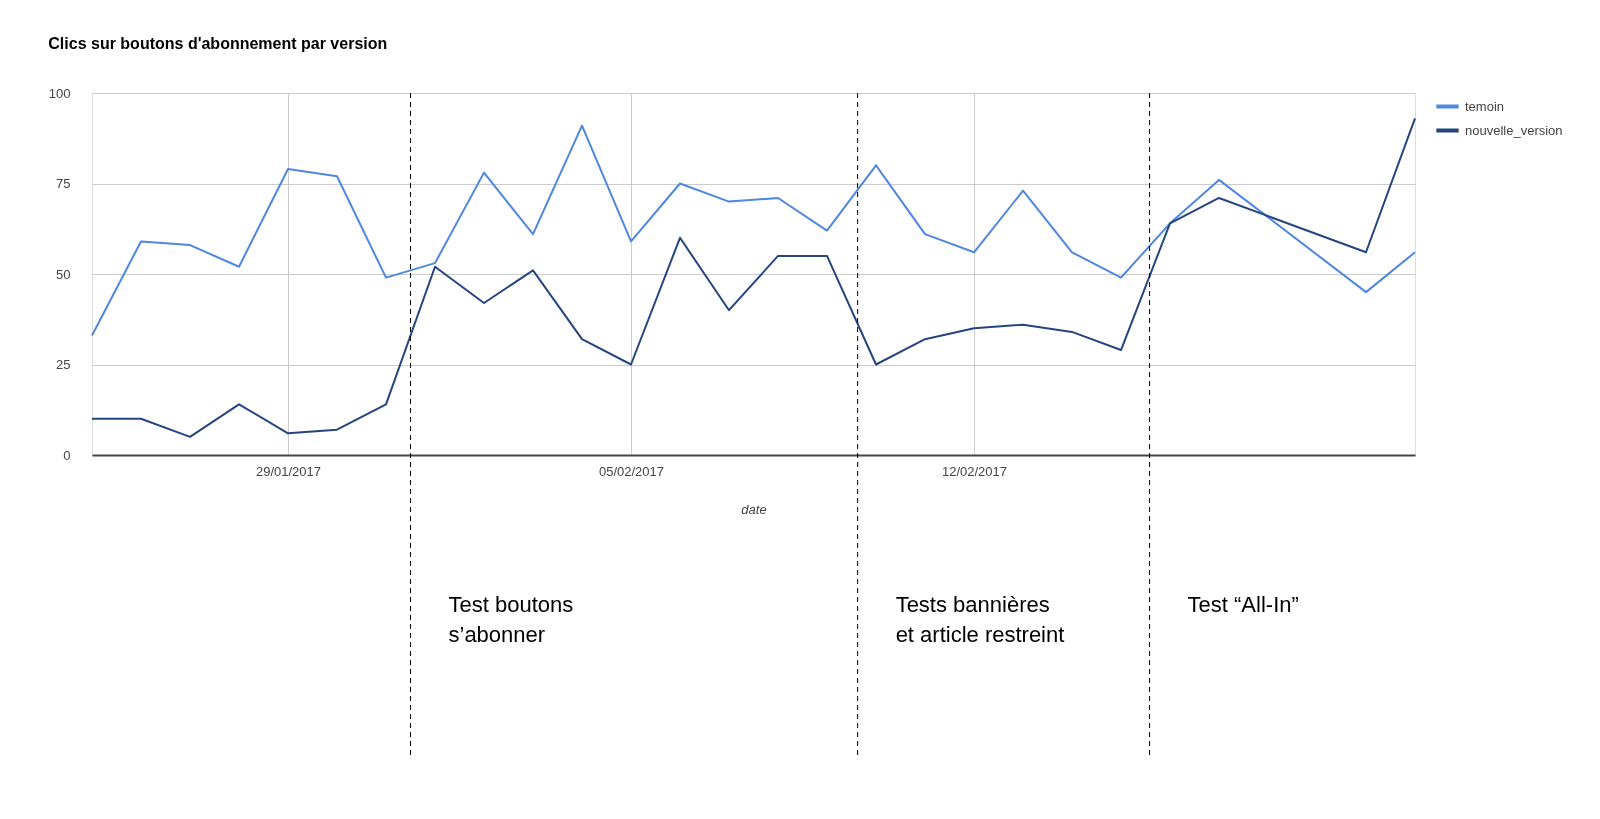 The height and width of the screenshot is (819, 1600). I want to click on chart-title: Clics sur boutons d'abonnement par version, so click(218, 43).